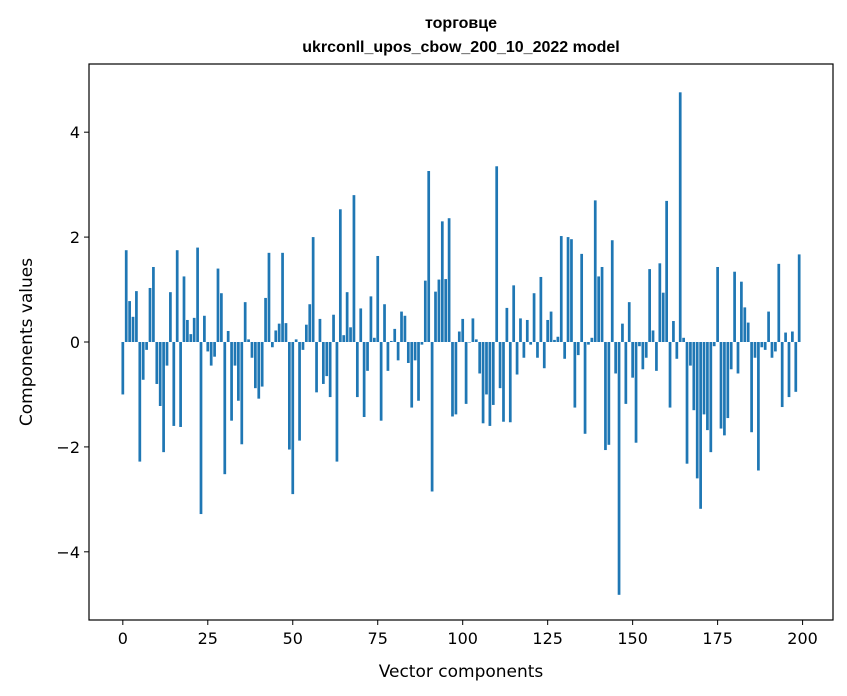  I want to click on x-tick-label: 75, so click(378, 638).